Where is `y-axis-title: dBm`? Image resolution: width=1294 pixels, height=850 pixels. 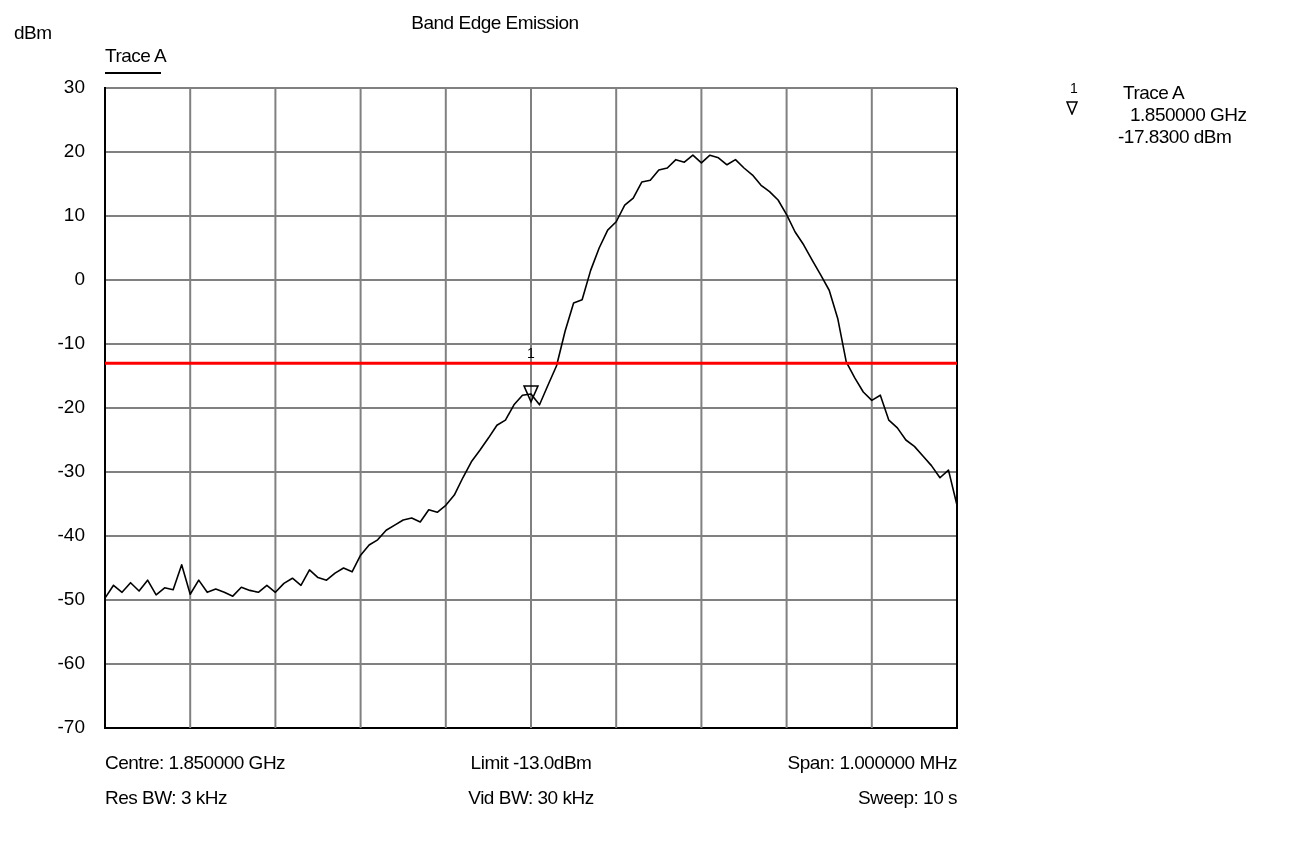
y-axis-title: dBm is located at coordinates (33, 33).